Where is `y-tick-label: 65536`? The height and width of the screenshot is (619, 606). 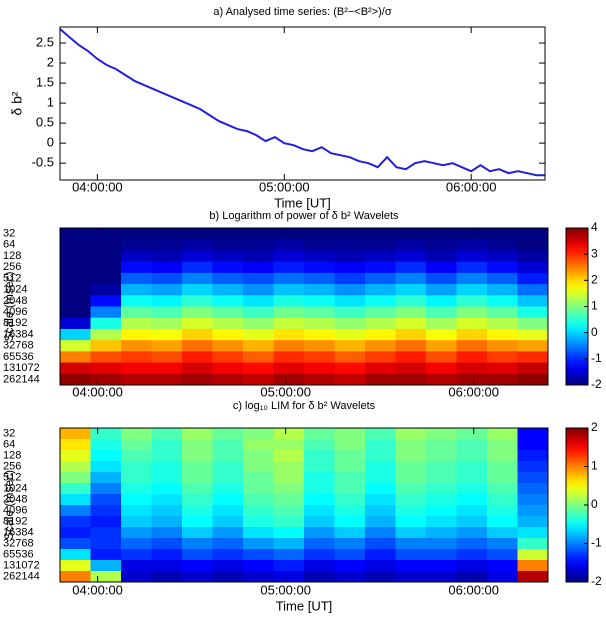 y-tick-label: 65536 is located at coordinates (18, 554).